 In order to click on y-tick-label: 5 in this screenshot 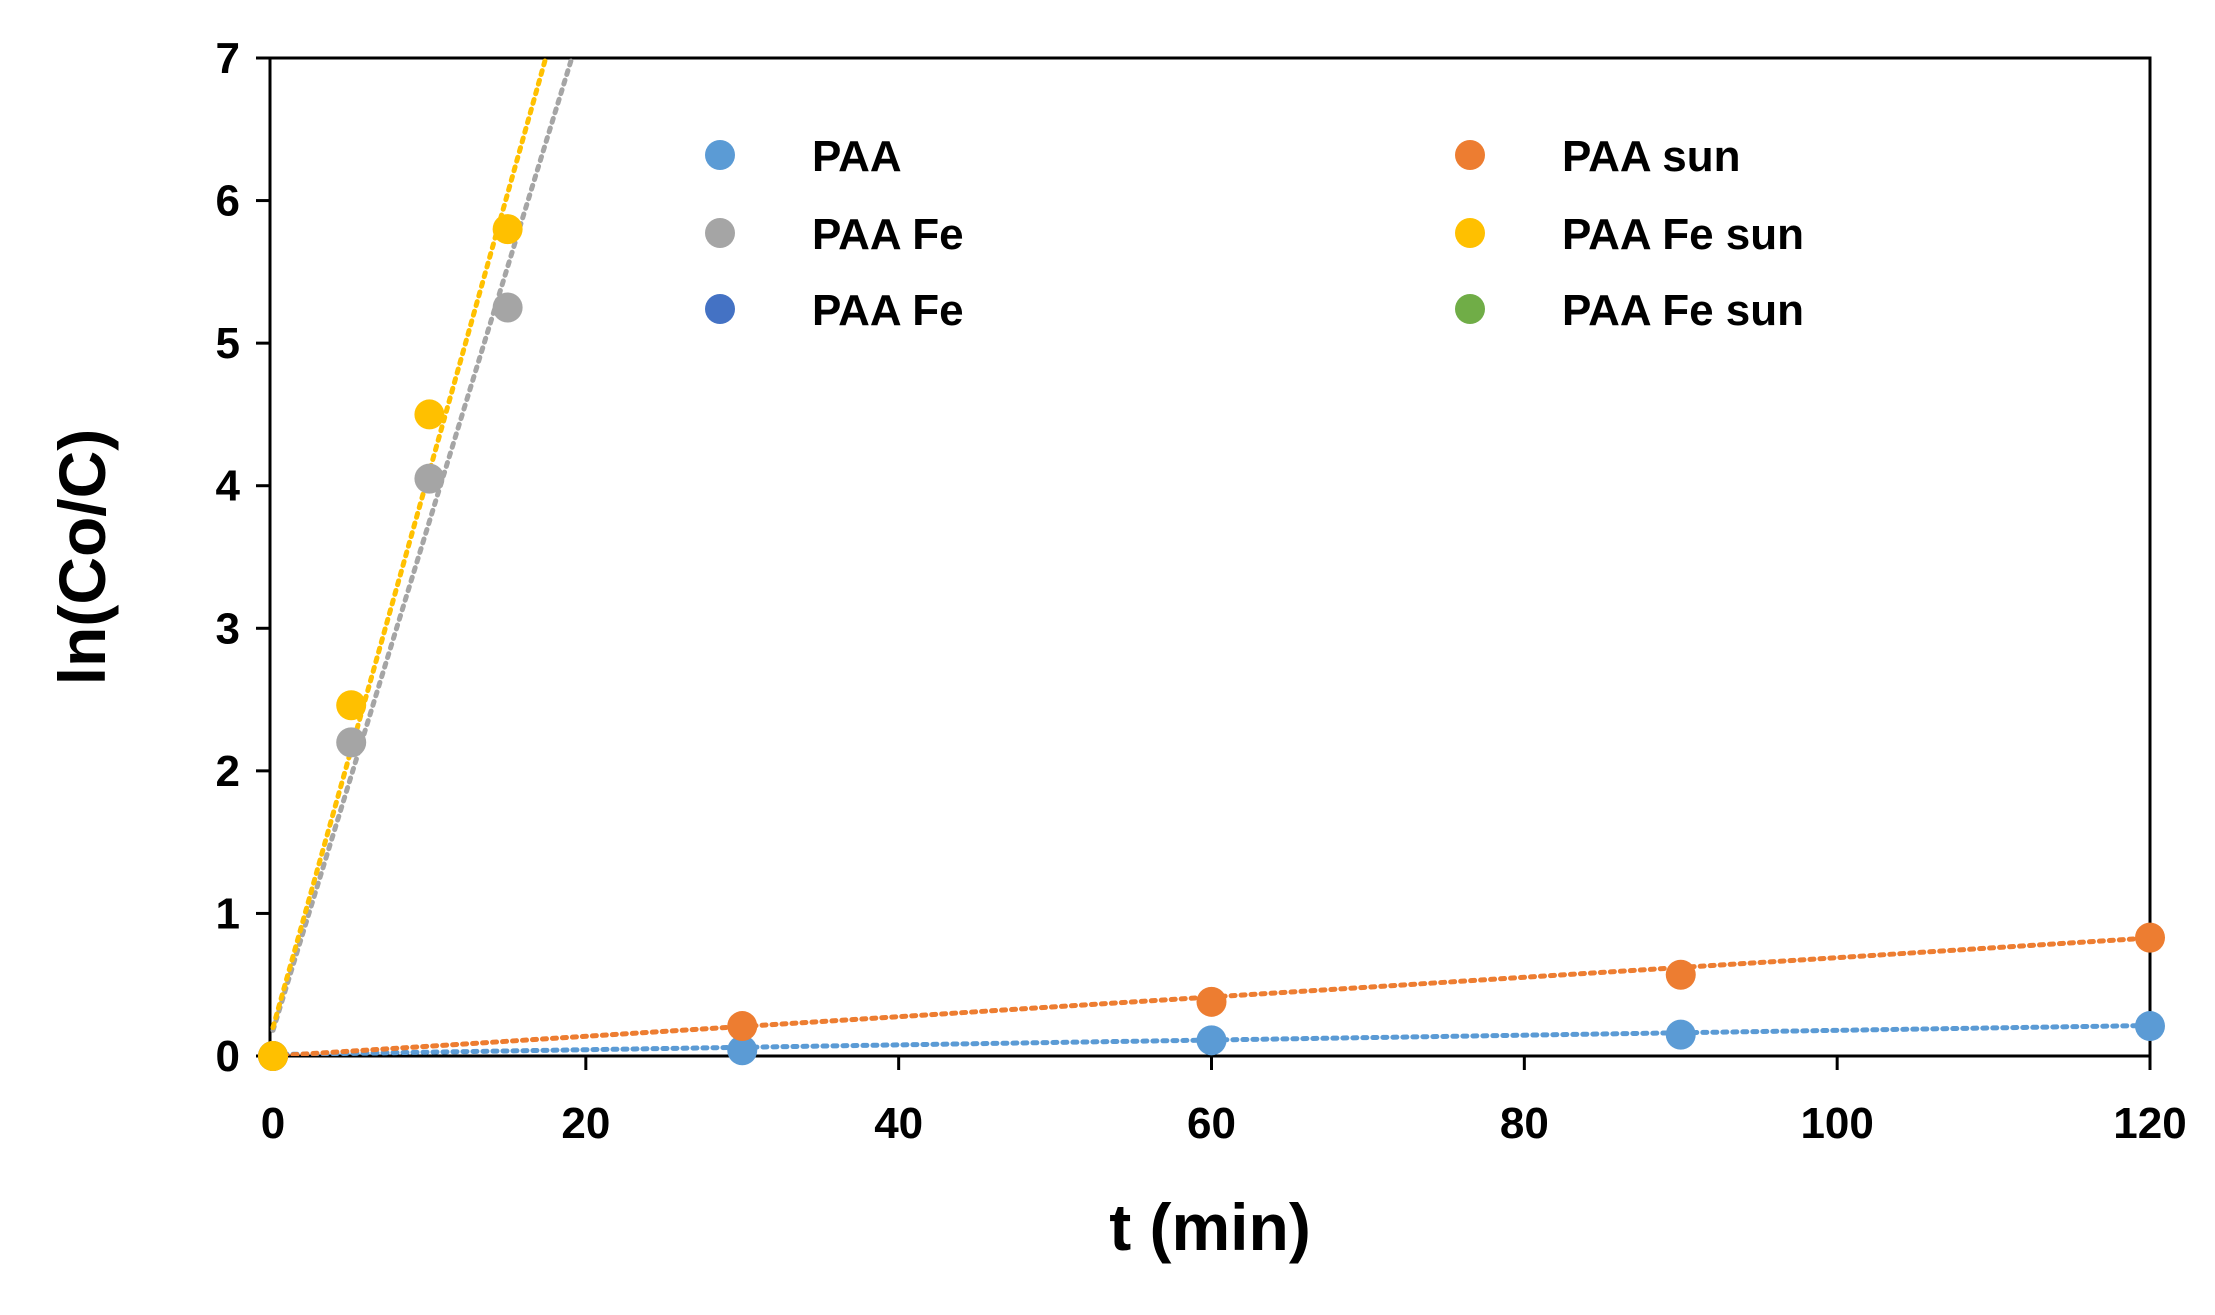, I will do `click(228, 343)`.